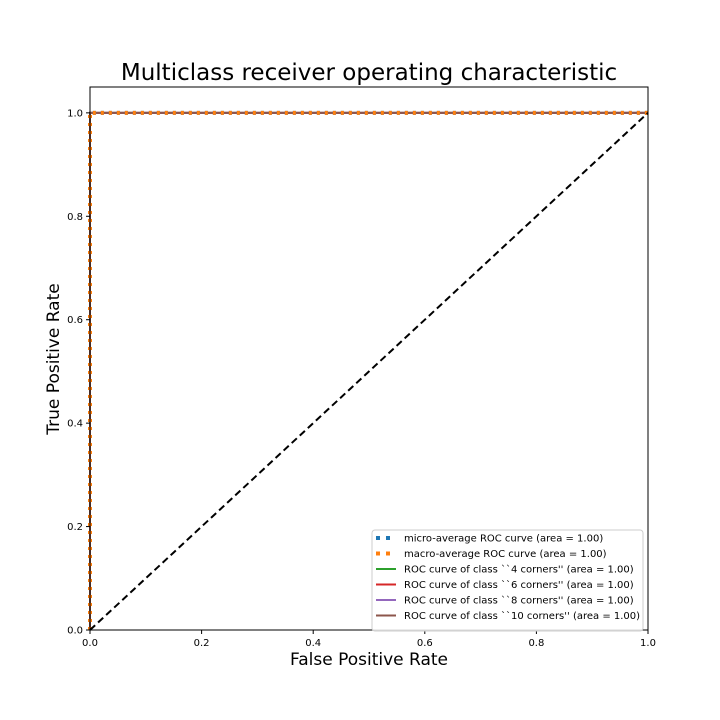 Image resolution: width=720 pixels, height=720 pixels. Describe the element at coordinates (75, 320) in the screenshot. I see `y-tick-label: 0.6` at that location.